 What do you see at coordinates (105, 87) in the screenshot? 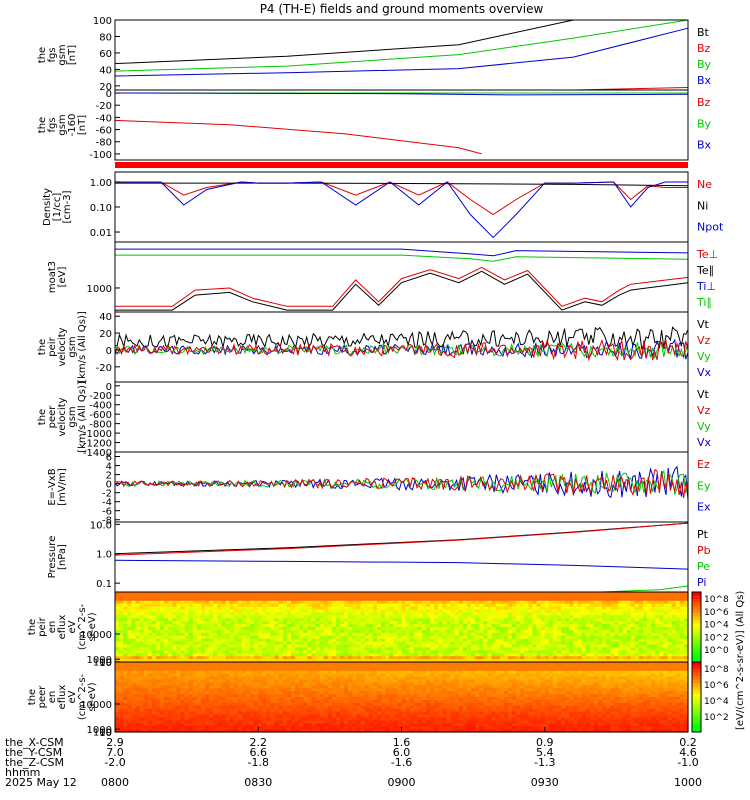
I see `y-tick-label: 20` at bounding box center [105, 87].